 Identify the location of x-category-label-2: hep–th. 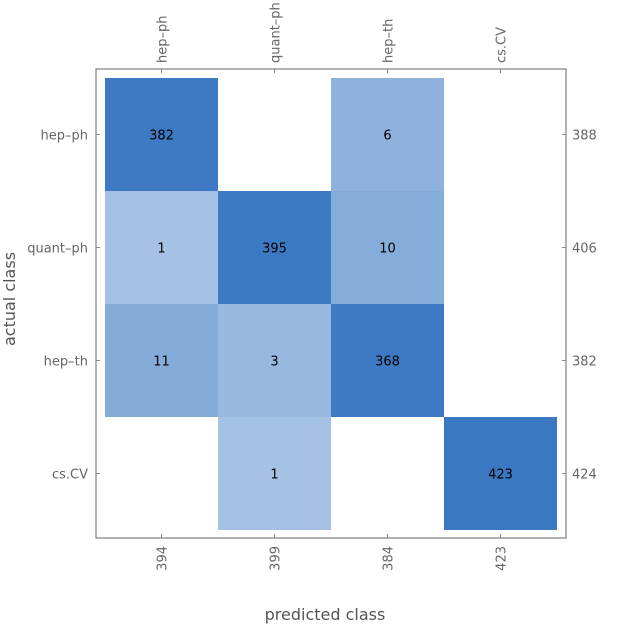
(389, 41).